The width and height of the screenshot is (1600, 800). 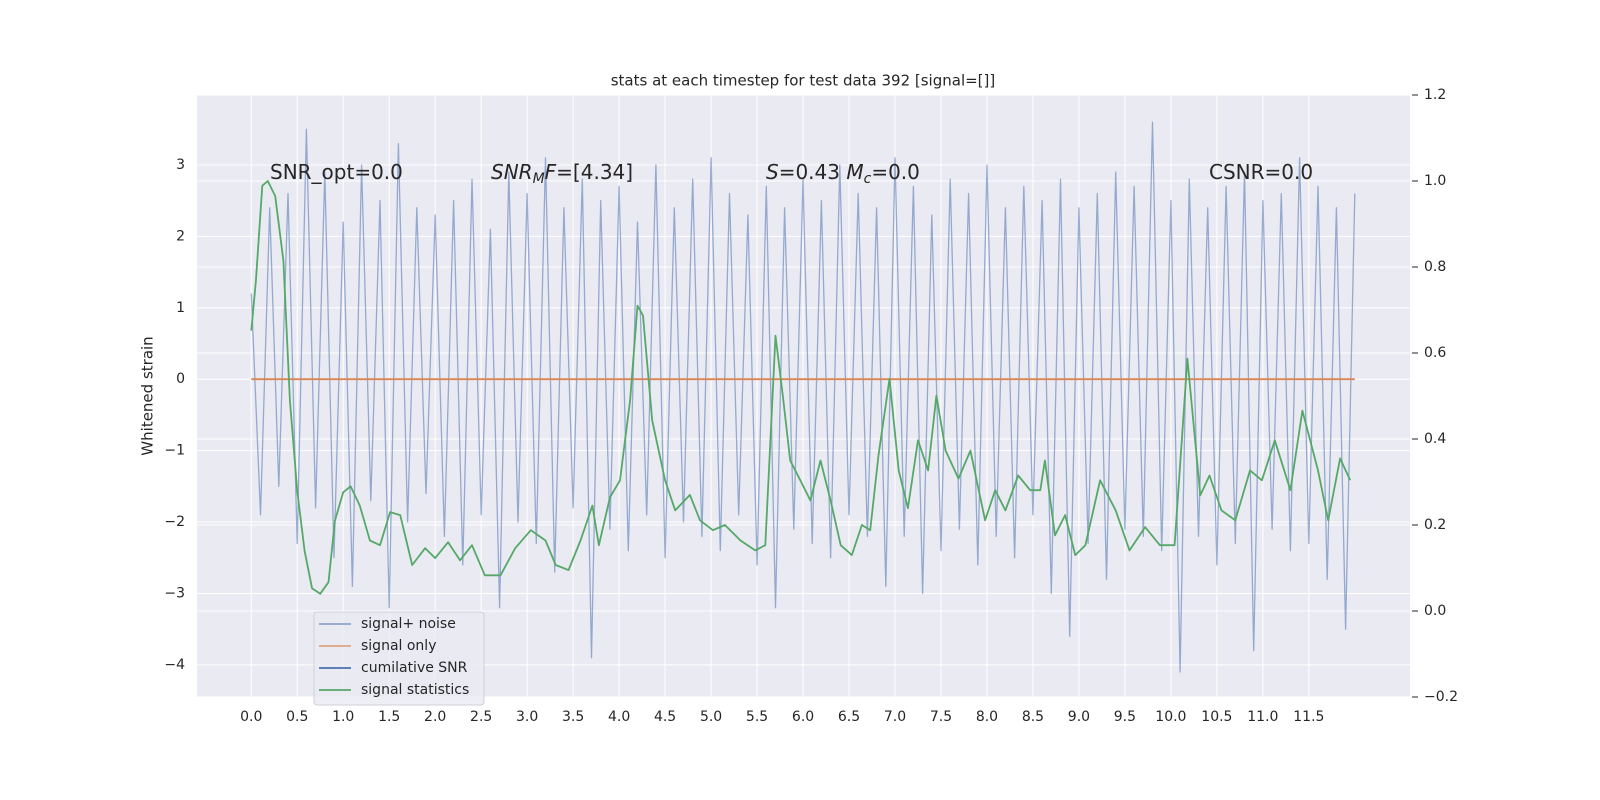 I want to click on annotation-part: c, so click(x=868, y=179).